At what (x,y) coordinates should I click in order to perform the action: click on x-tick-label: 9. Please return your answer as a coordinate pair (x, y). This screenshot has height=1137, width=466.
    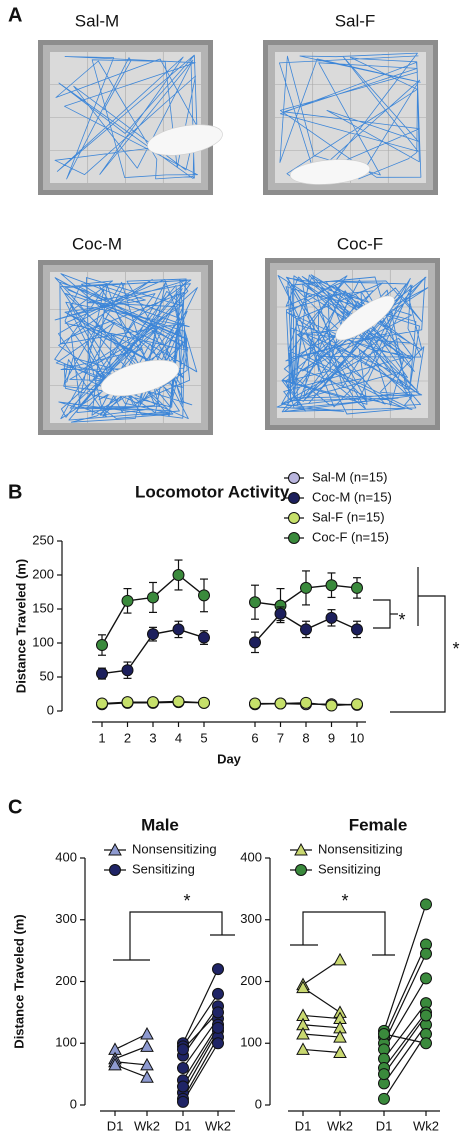
    Looking at the image, I should click on (331, 737).